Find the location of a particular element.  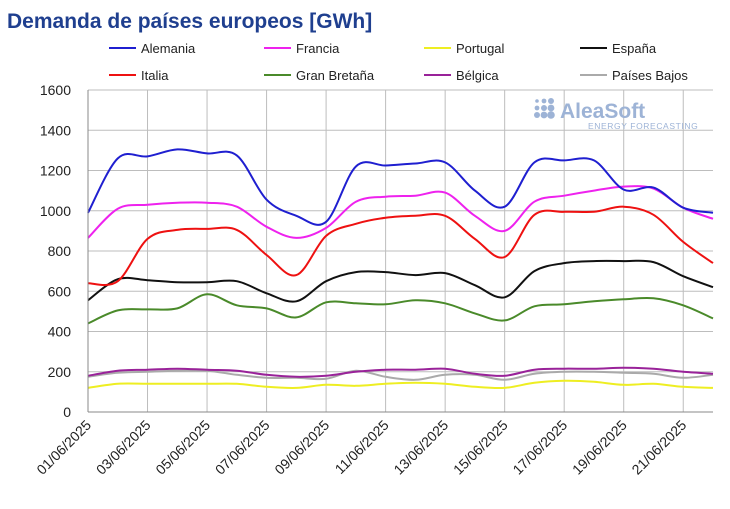

legend-label-alemania: Alemania is located at coordinates (168, 48).